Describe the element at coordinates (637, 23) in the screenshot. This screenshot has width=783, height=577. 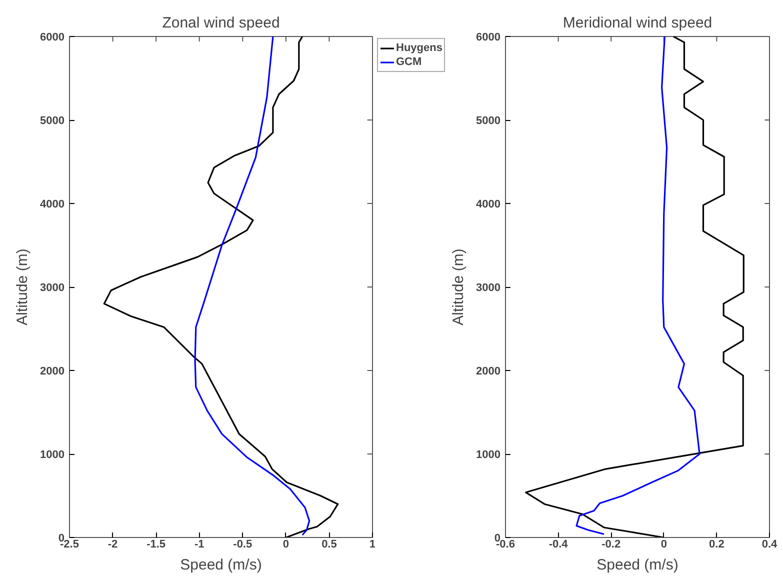
I see `chart-title: Meridional wind speed` at that location.